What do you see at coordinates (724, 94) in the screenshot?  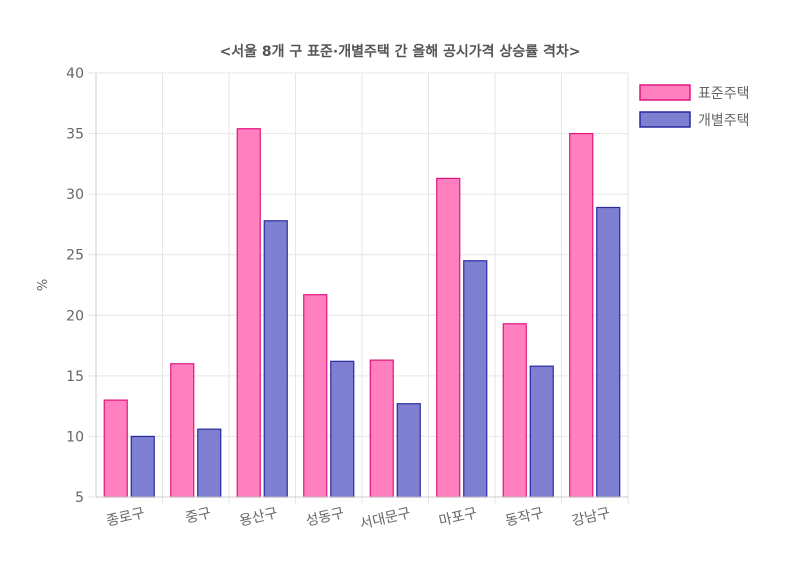 I see `legend-label-0: 표준주택` at bounding box center [724, 94].